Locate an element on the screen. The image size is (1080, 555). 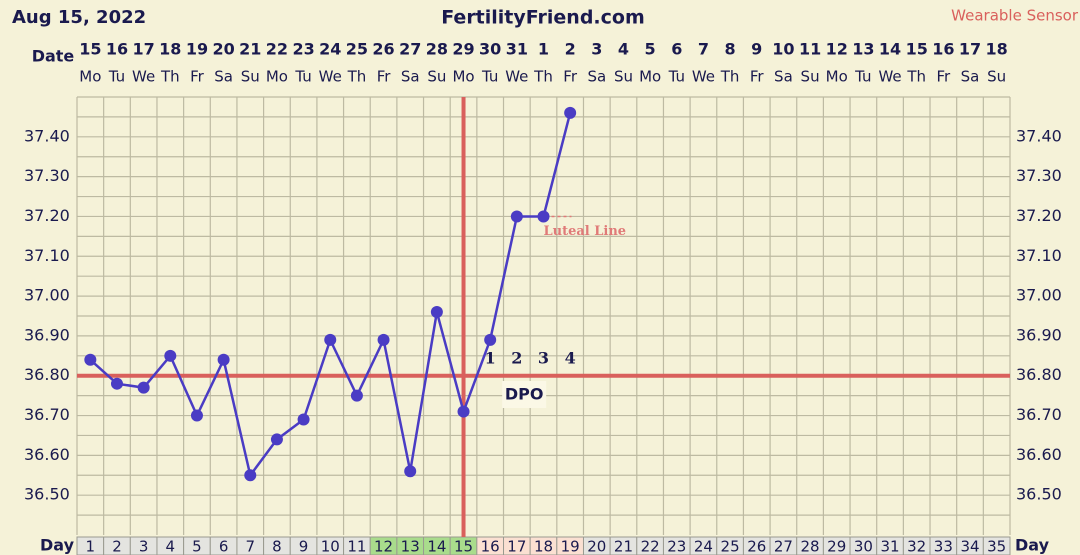
day-number: 12 is located at coordinates (383, 546).